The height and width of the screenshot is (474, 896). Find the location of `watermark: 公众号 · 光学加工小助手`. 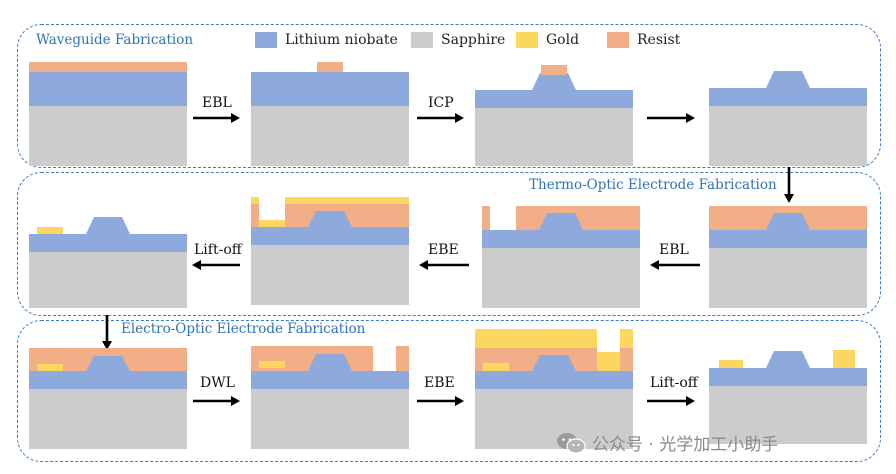

watermark: 公众号 · 光学加工小助手 is located at coordinates (667, 442).